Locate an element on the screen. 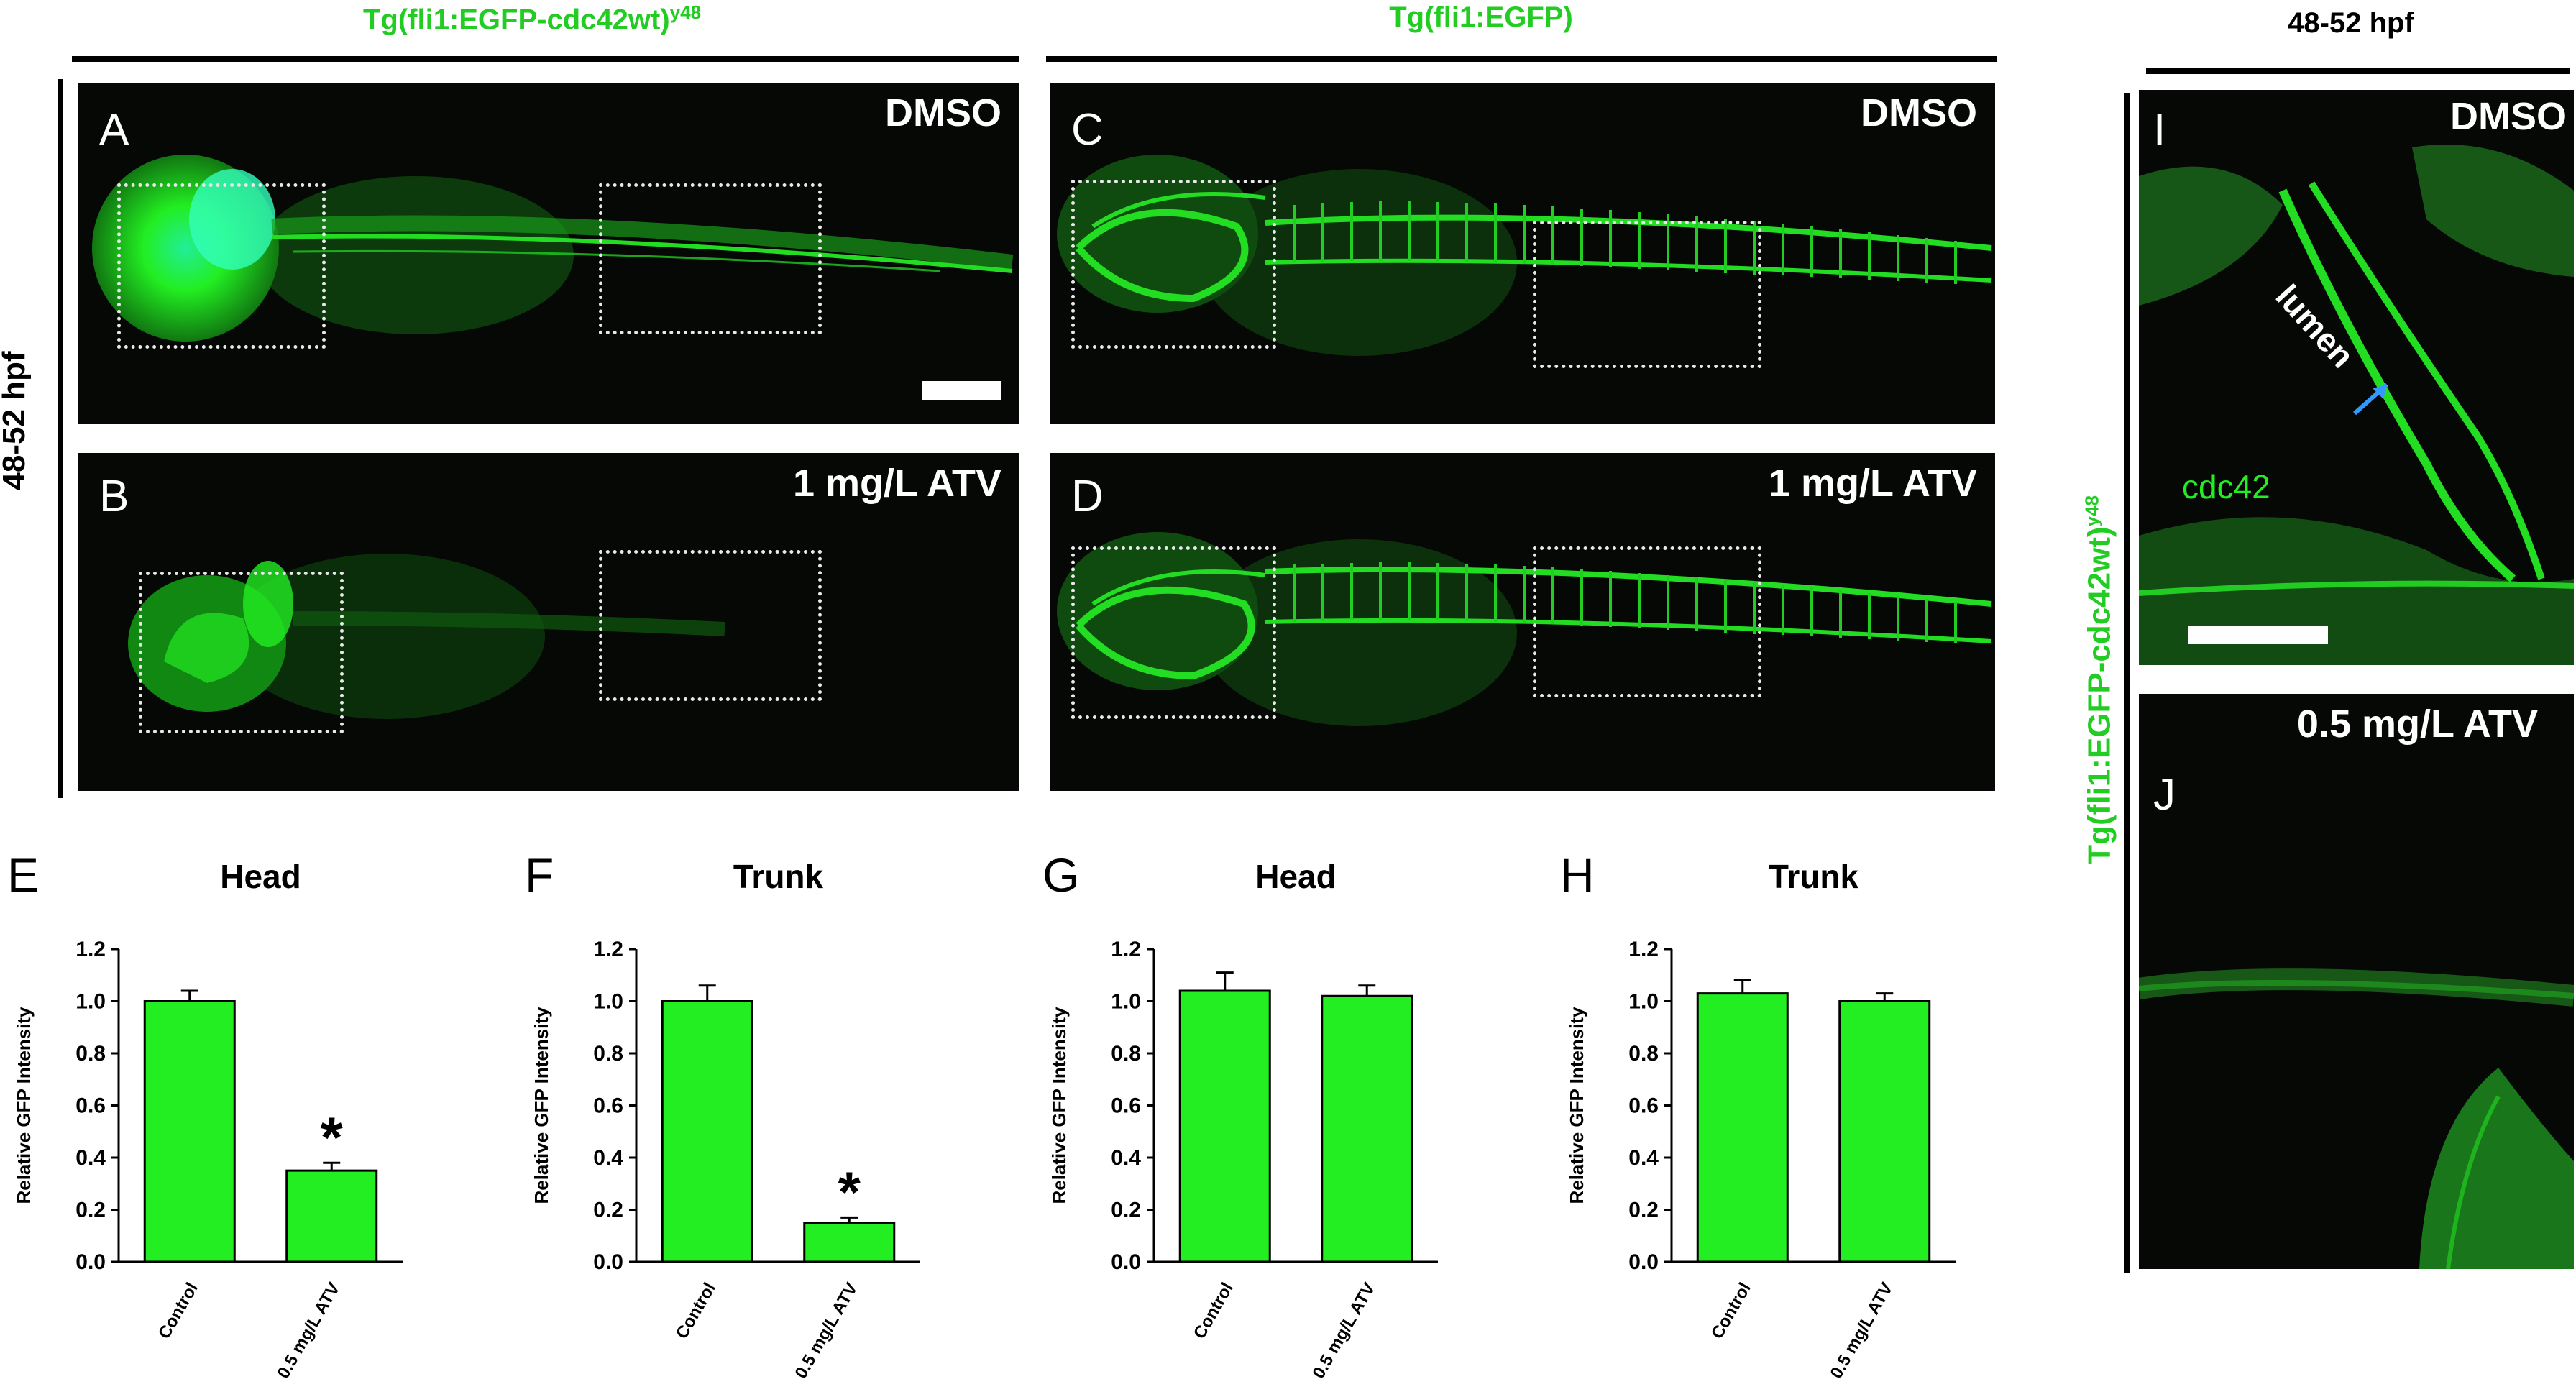 This screenshot has width=2576, height=1397. left-header-rule is located at coordinates (545, 59).